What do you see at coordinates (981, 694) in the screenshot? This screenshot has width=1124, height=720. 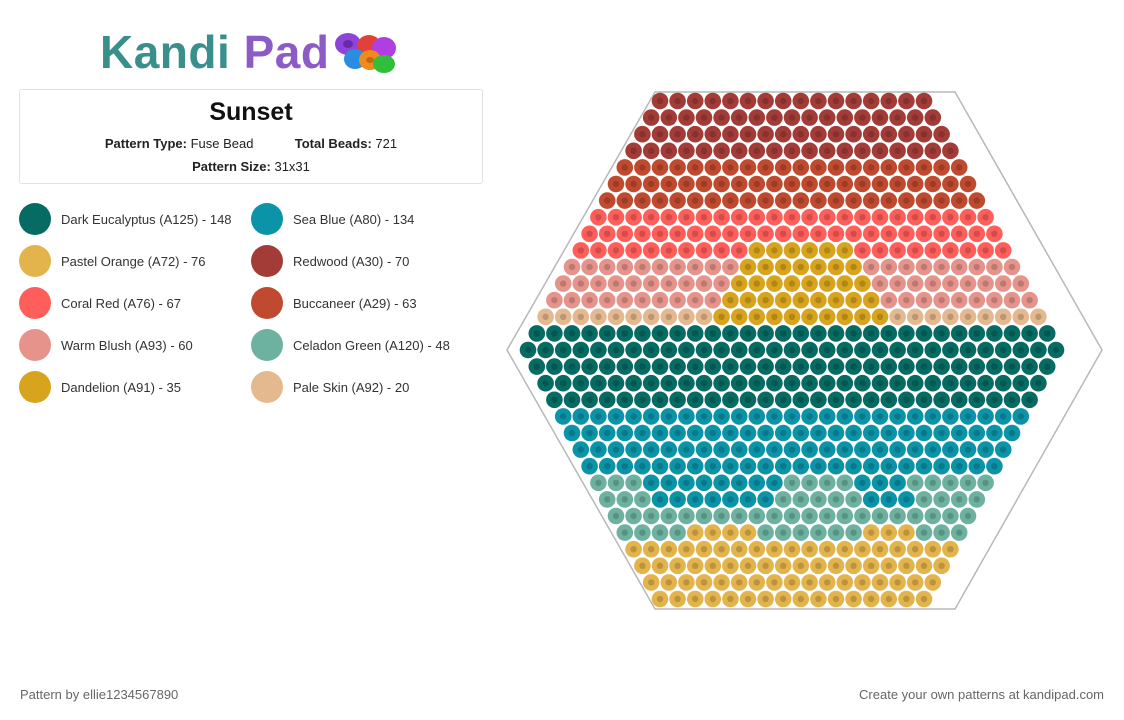 I see `kandipad-link: Create your own patterns at kandipad.com` at bounding box center [981, 694].